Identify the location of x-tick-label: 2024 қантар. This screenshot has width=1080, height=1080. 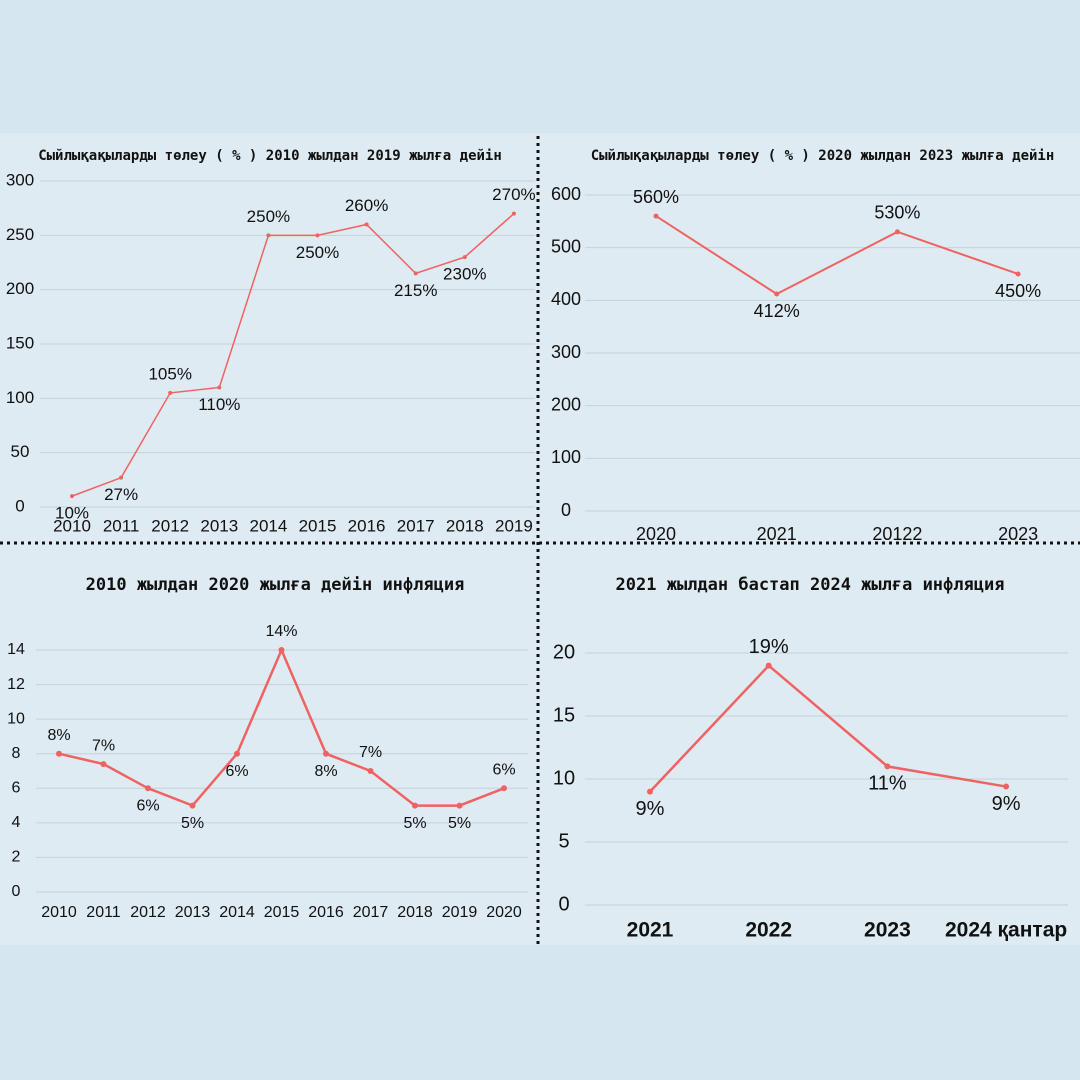
(1006, 930).